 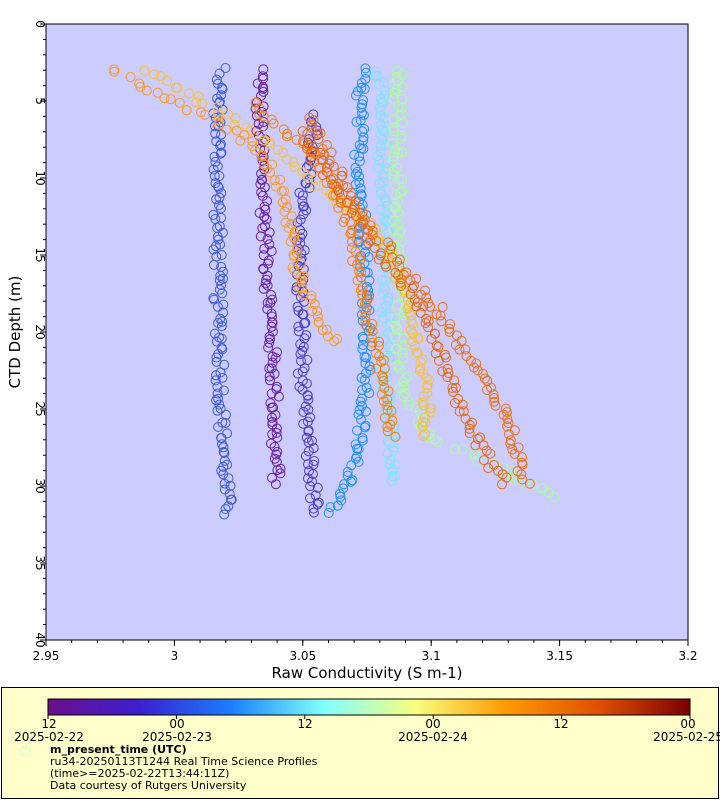 I want to click on colorbar-tick-label: 12, so click(x=561, y=724).